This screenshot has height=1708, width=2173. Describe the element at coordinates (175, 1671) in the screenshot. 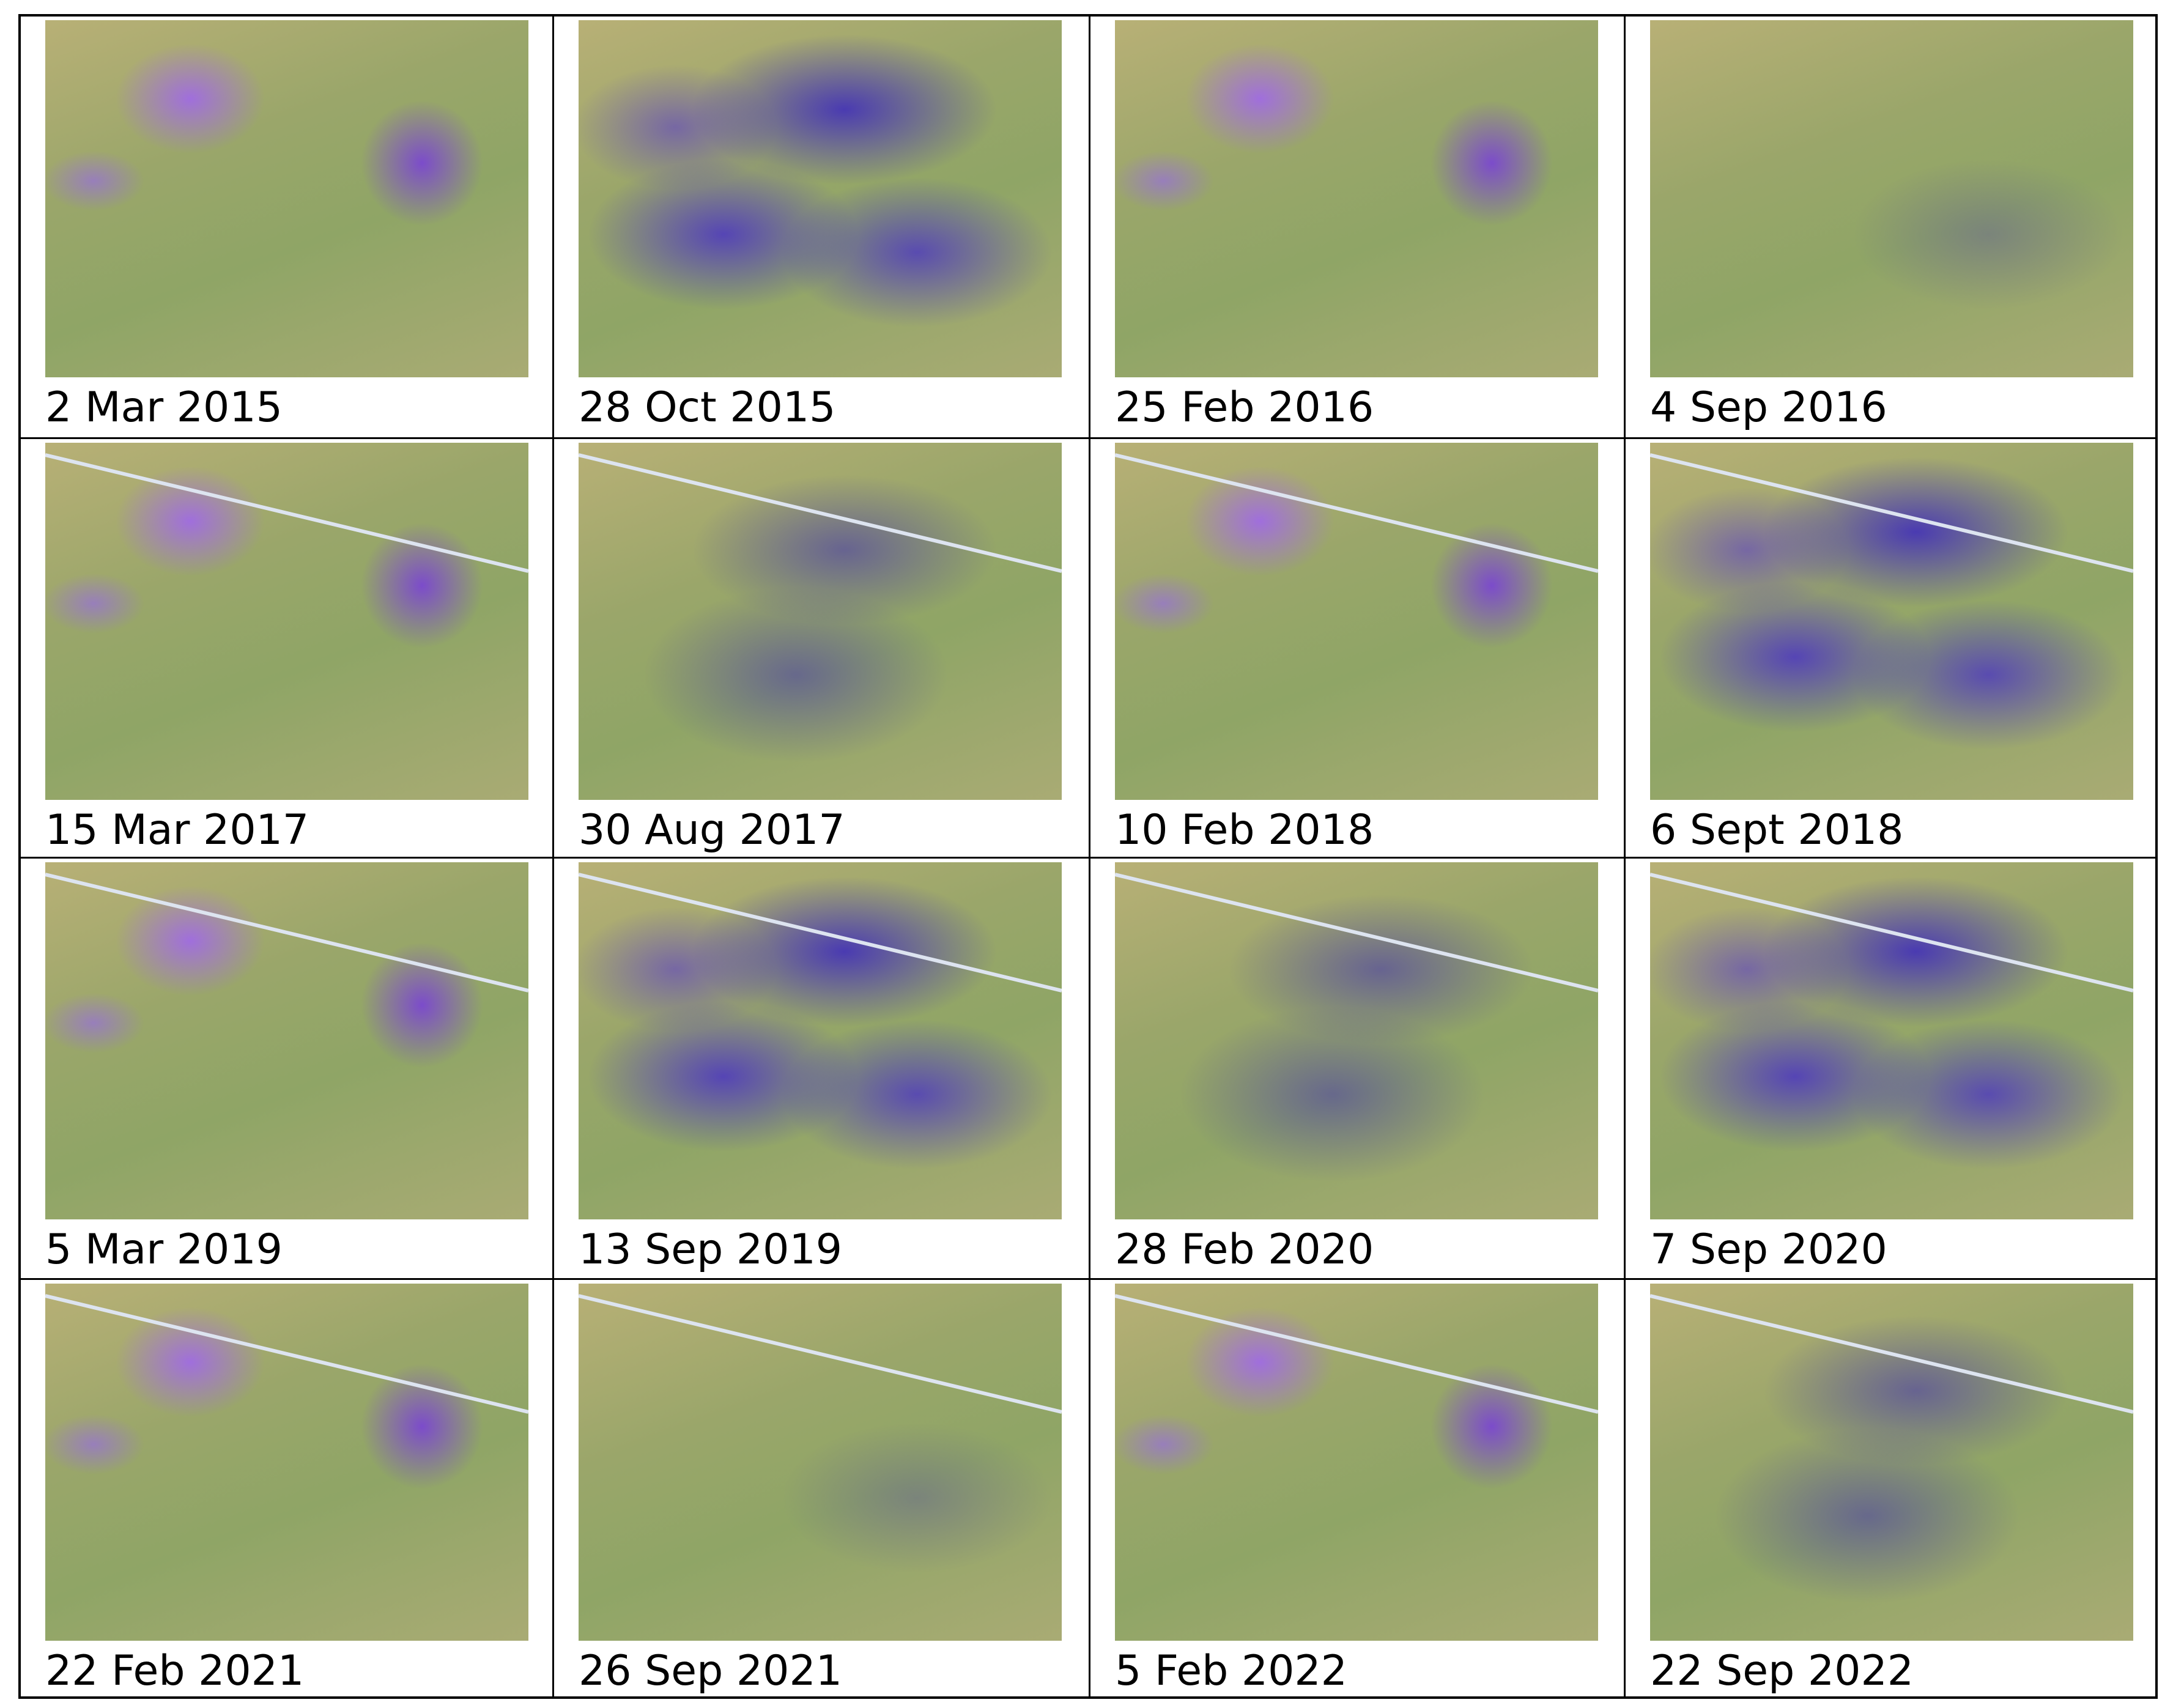

I see `date-label: 22 Feb 2021` at that location.